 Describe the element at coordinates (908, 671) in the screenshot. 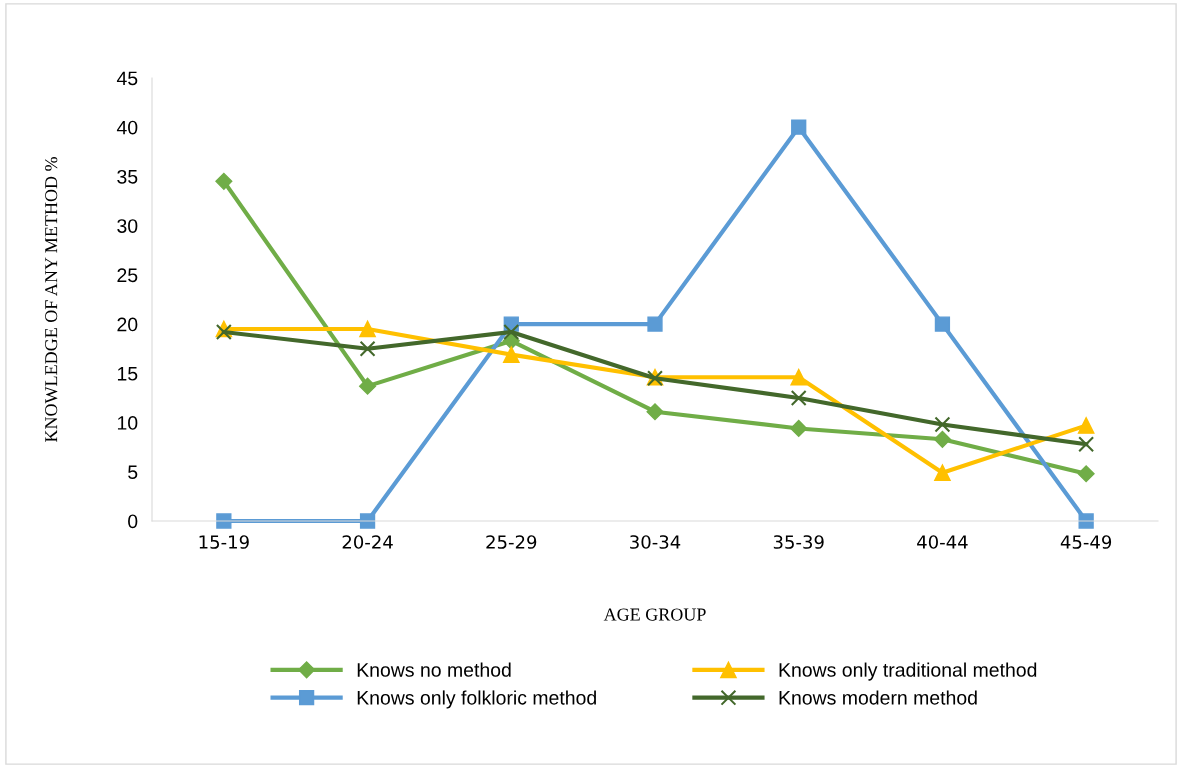

I see `legend-label: Knows only traditional method` at that location.